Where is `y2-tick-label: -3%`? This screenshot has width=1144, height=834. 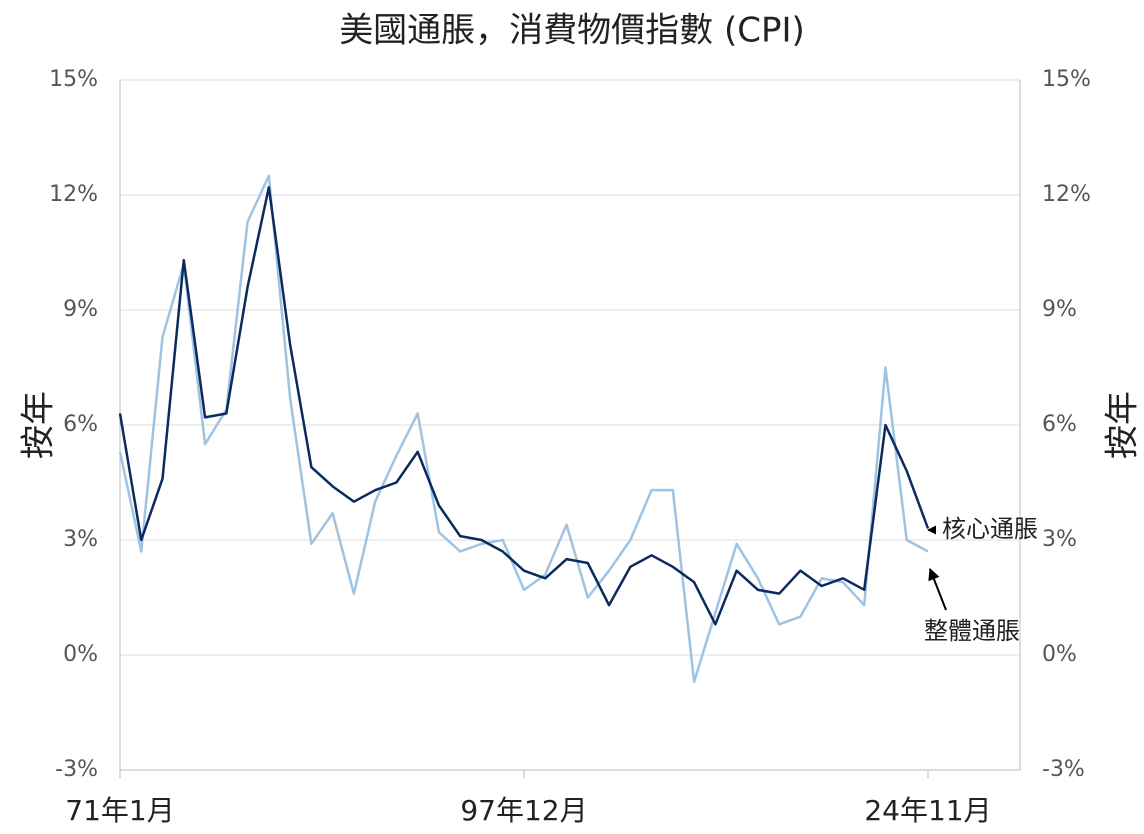 y2-tick-label: -3% is located at coordinates (1063, 769).